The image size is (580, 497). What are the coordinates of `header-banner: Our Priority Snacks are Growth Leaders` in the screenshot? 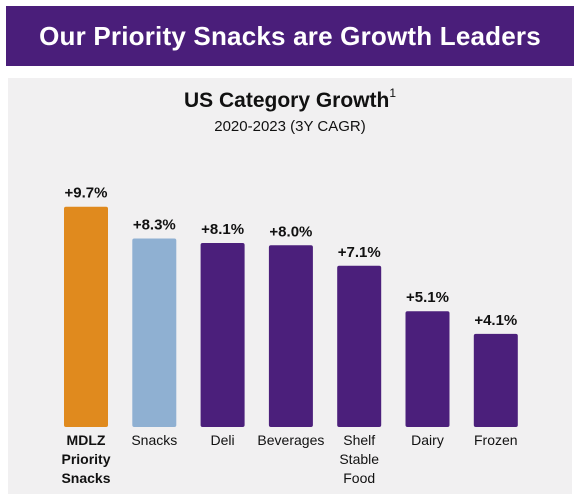 It's located at (290, 36).